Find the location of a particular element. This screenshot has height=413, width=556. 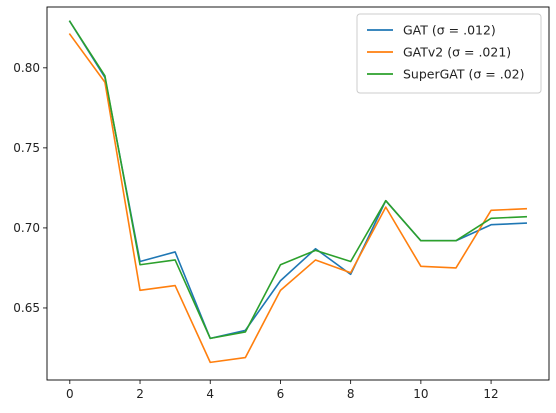

x-tick-label: 2 is located at coordinates (140, 394).